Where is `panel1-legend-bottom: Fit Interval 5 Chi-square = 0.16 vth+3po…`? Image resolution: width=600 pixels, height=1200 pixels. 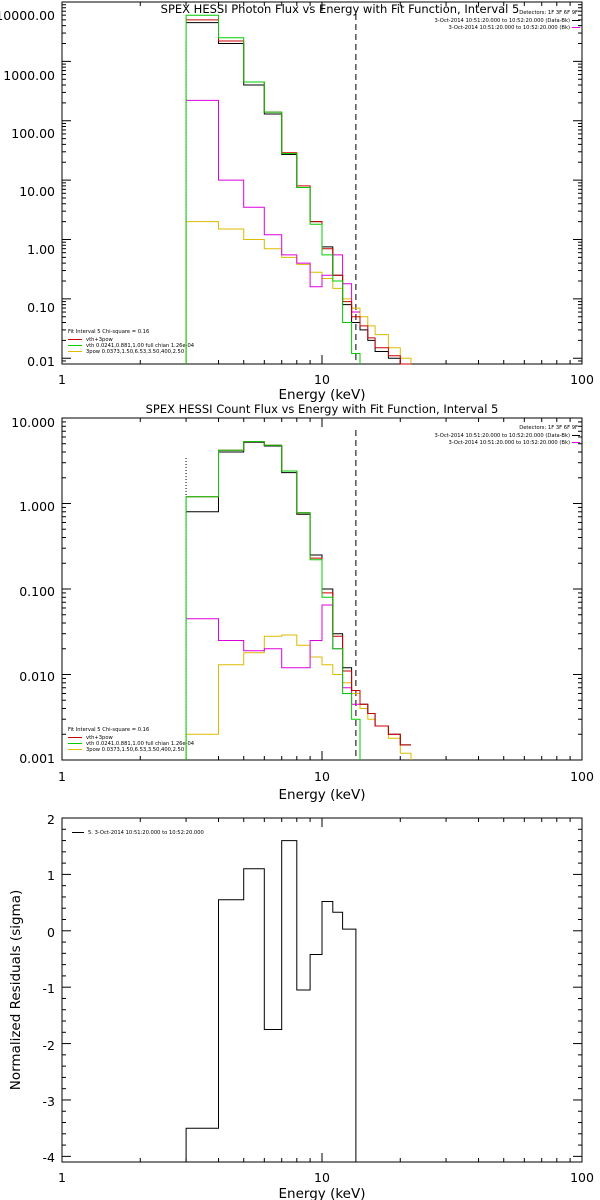 panel1-legend-bottom: Fit Interval 5 Chi-square = 0.16 vth+3po… is located at coordinates (131, 342).